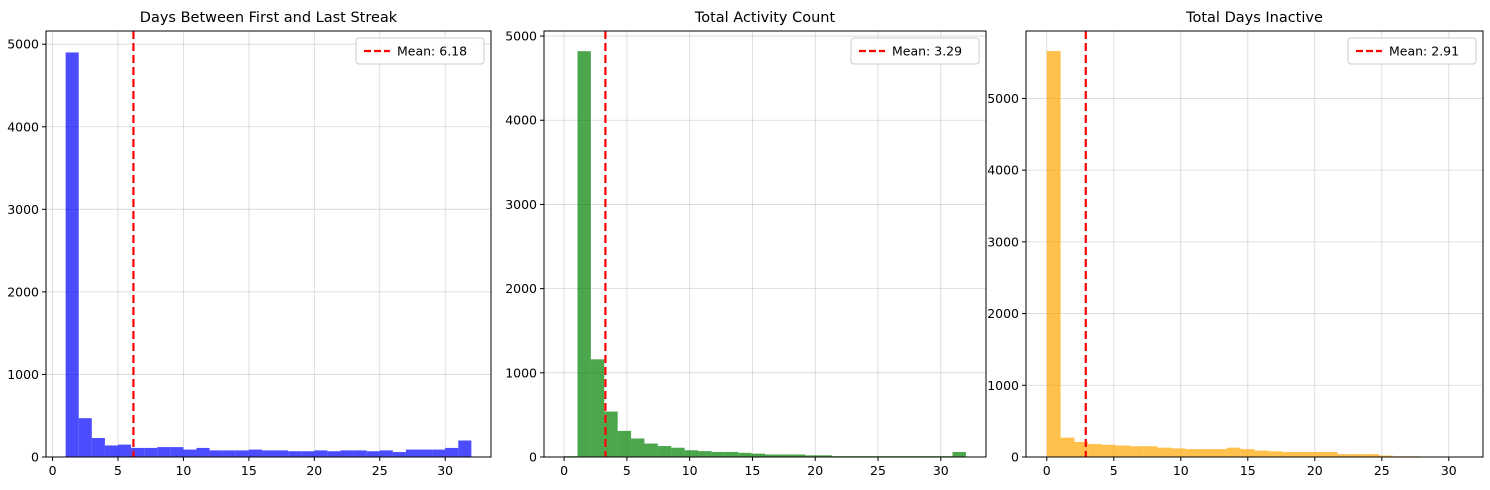  What do you see at coordinates (445, 470) in the screenshot?
I see `x-tick-label: 30` at bounding box center [445, 470].